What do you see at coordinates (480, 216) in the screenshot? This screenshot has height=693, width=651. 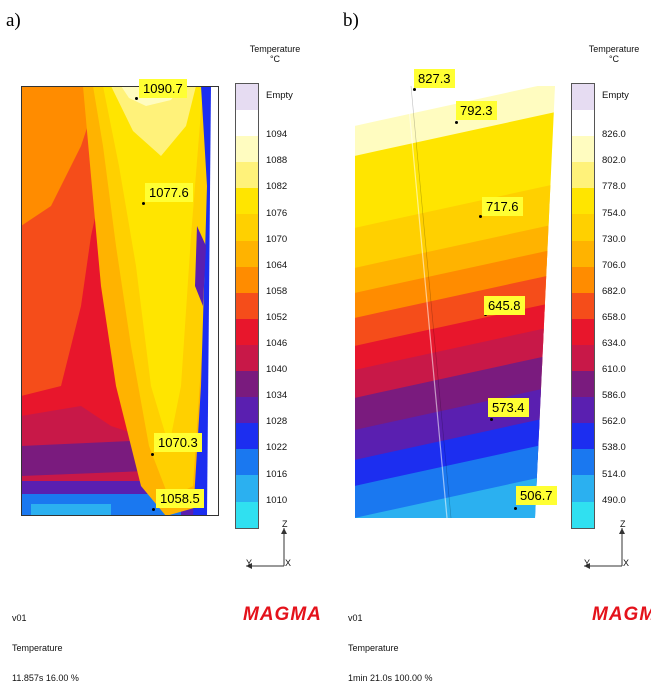 I see `probe-b3-marker` at bounding box center [480, 216].